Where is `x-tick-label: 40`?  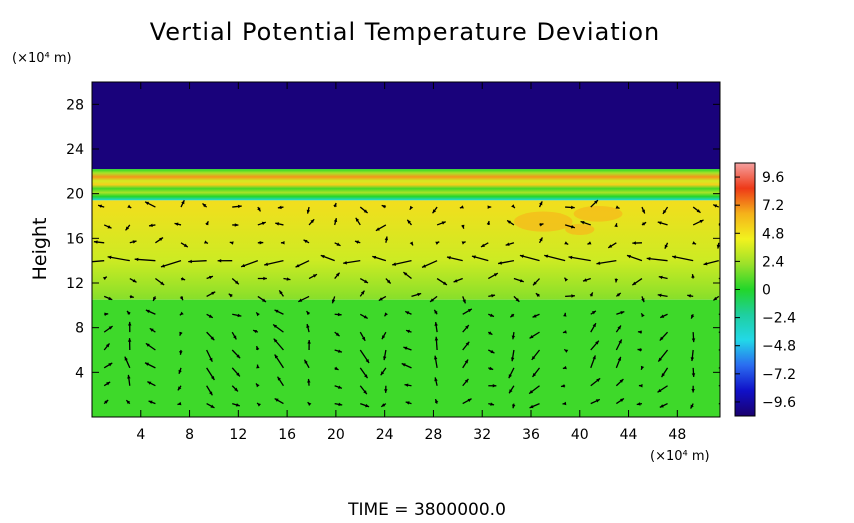 x-tick-label: 40 is located at coordinates (580, 435).